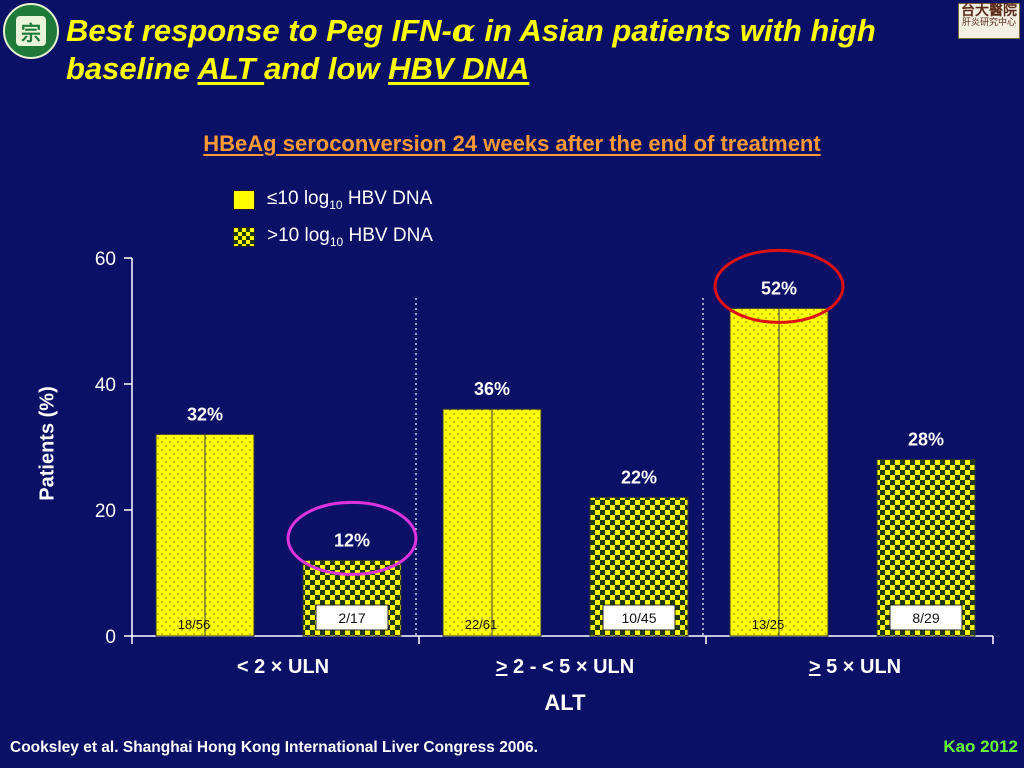 This screenshot has width=1024, height=768. I want to click on fraction-box-s1-c1, so click(639, 617).